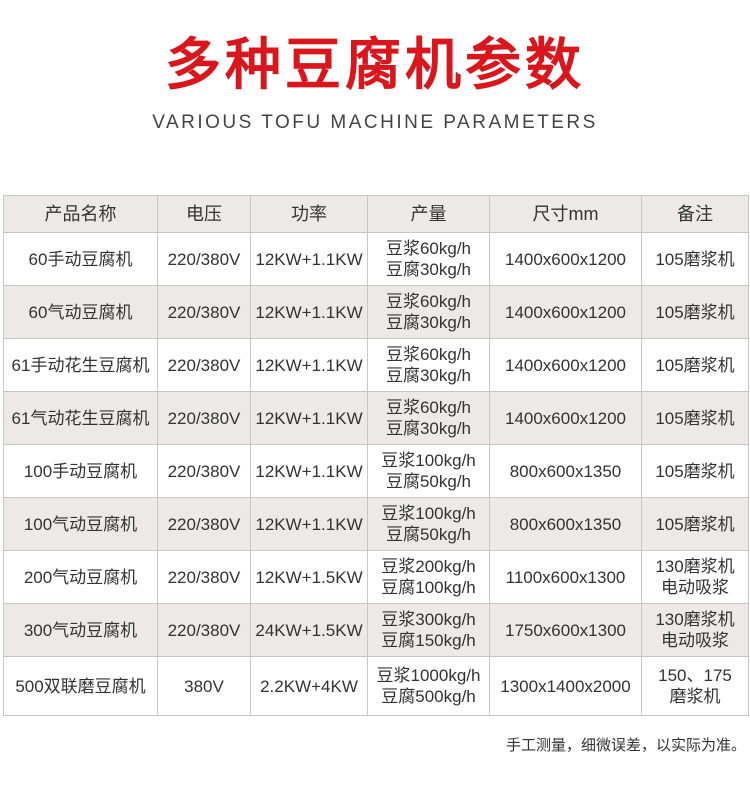  Describe the element at coordinates (80, 686) in the screenshot. I see `cell-product-name: 500双联磨豆腐机` at that location.